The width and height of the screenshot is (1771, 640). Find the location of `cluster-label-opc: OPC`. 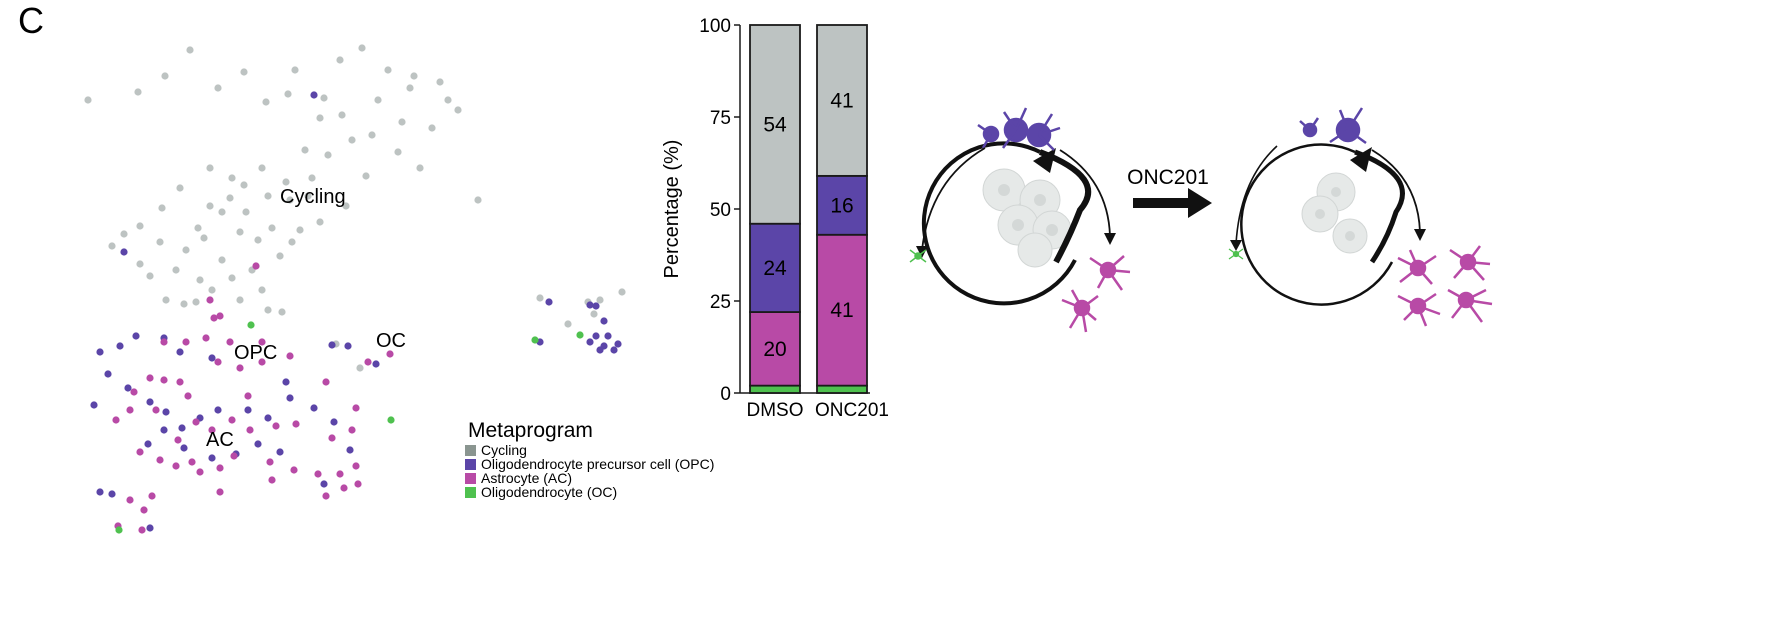

cluster-label-opc: OPC is located at coordinates (255, 353).